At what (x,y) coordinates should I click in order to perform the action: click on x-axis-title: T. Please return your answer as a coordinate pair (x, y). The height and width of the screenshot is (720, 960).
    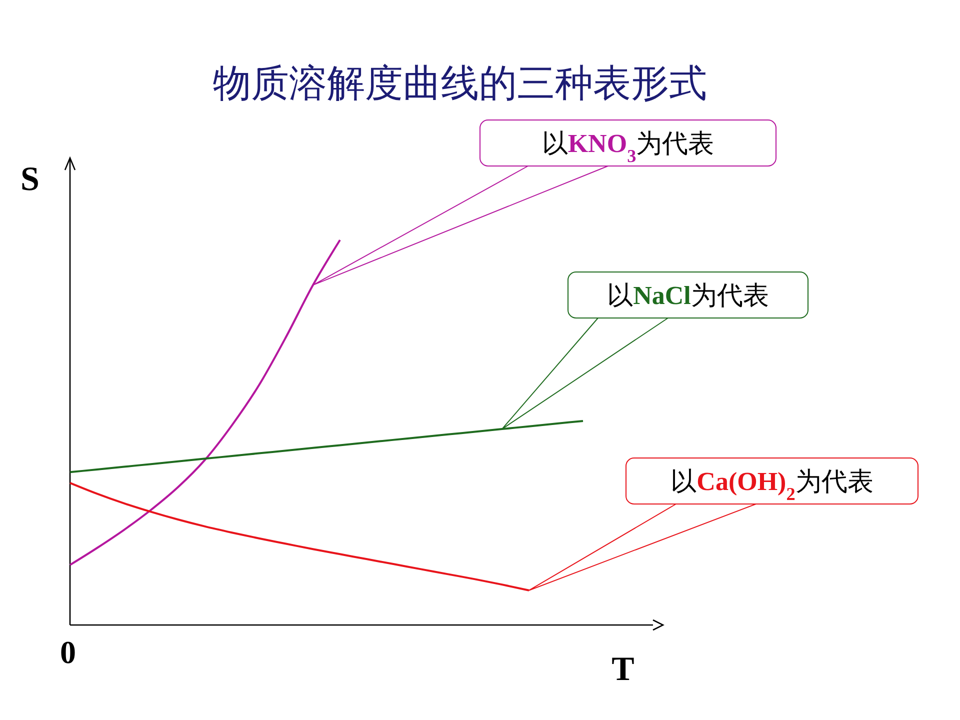
    Looking at the image, I should click on (623, 669).